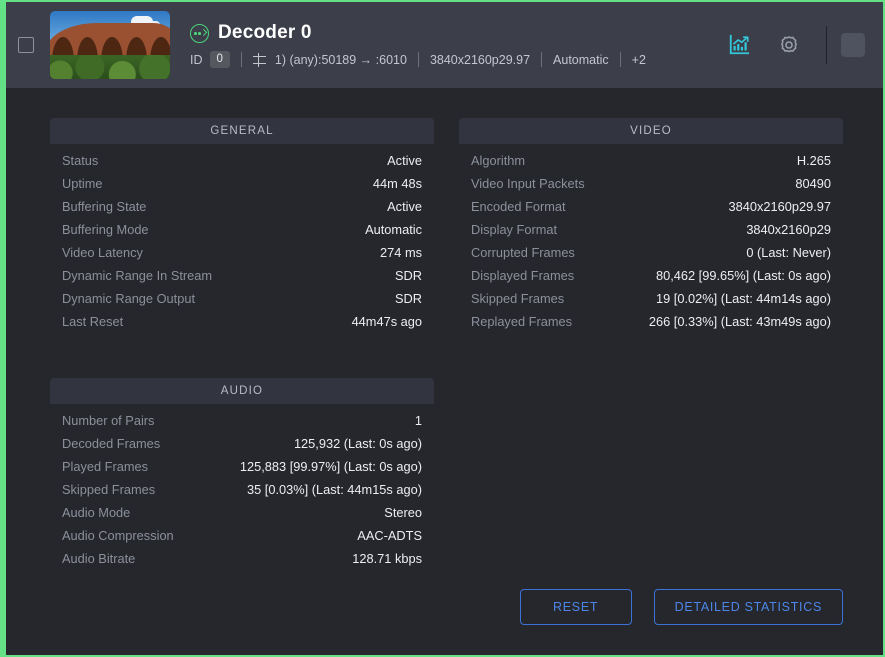 Image resolution: width=885 pixels, height=657 pixels. Describe the element at coordinates (575, 607) in the screenshot. I see `reset-button: RESET` at that location.